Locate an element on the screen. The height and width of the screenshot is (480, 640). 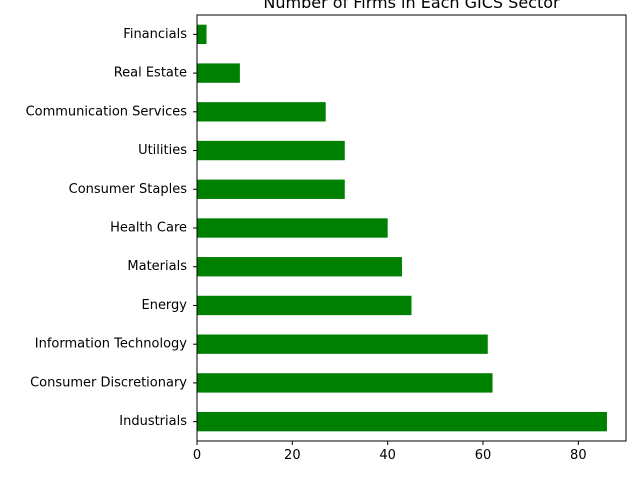
chart-title: Number of Firms in Each GICS Sector is located at coordinates (411, 6).